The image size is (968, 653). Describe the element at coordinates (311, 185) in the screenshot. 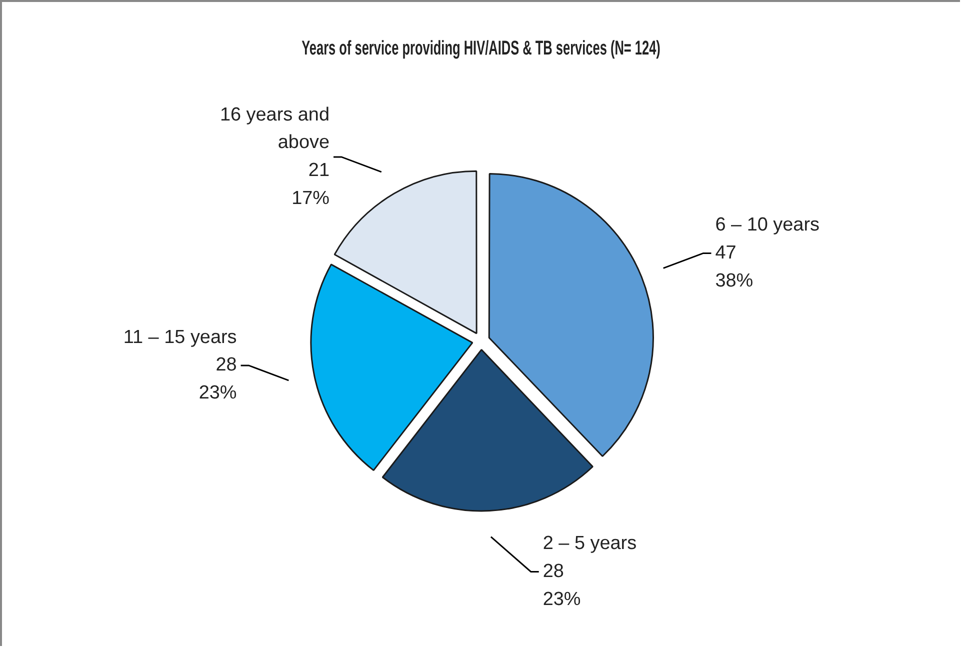

I see `data-label: 21 17%` at that location.